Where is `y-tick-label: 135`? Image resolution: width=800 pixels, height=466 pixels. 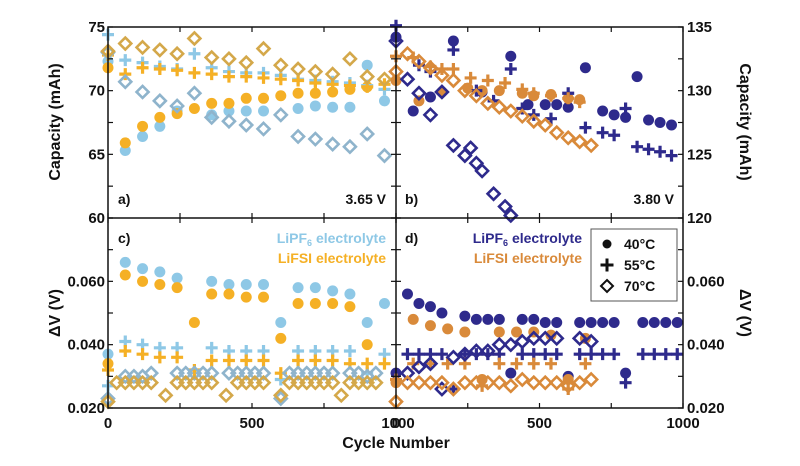
y-tick-label: 135 is located at coordinates (699, 27).